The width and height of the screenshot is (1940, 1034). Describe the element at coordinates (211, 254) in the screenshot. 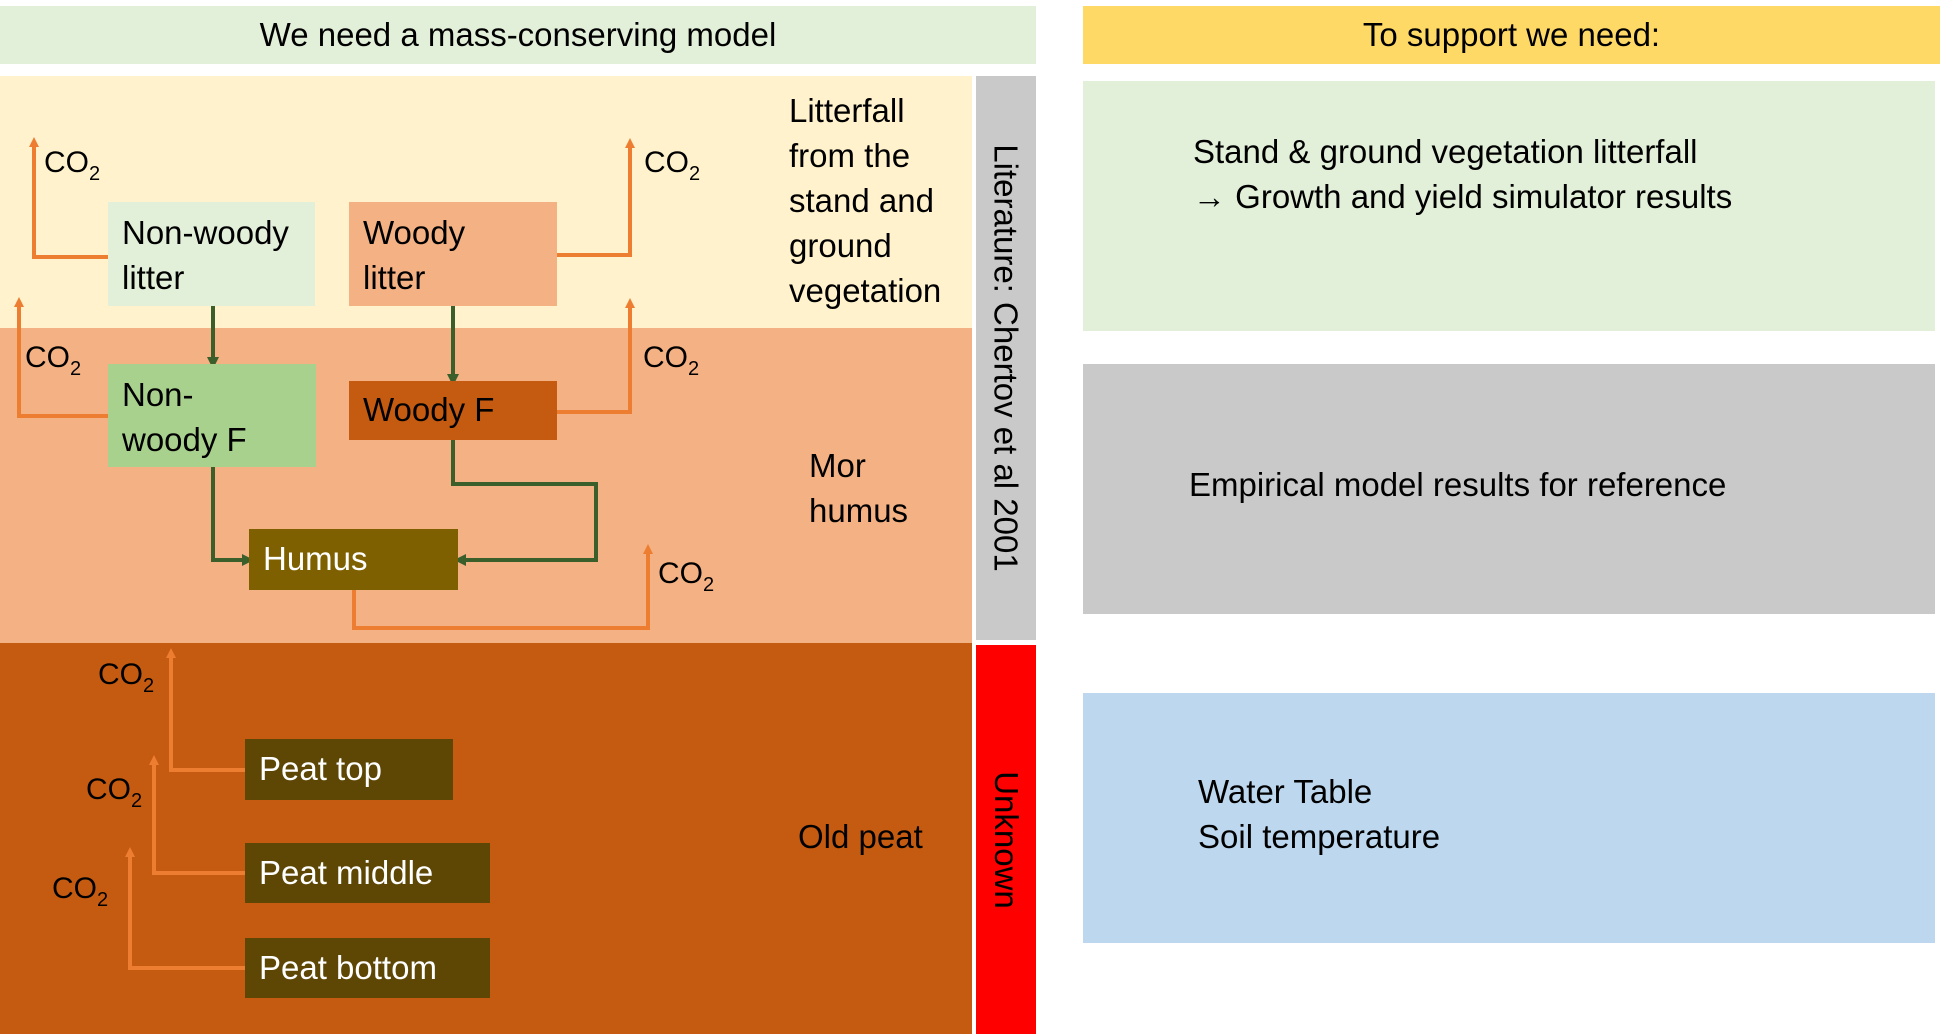

I see `non-woody-litter-box: Non-woody litter` at that location.